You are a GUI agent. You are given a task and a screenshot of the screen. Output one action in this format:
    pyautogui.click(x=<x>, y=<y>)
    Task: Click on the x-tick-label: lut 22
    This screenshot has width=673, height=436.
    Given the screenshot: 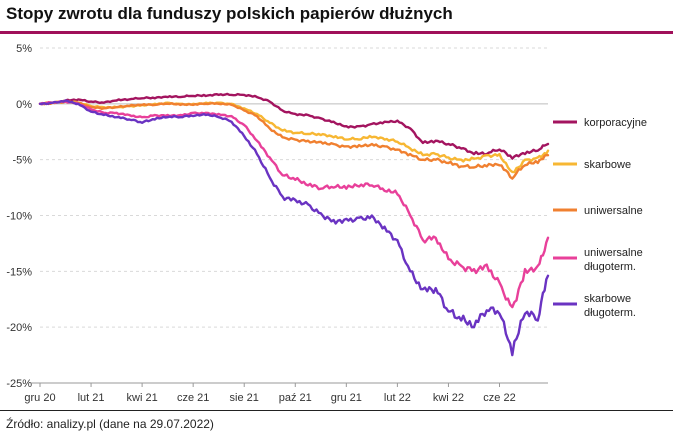 What is the action you would take?
    pyautogui.click(x=397, y=398)
    